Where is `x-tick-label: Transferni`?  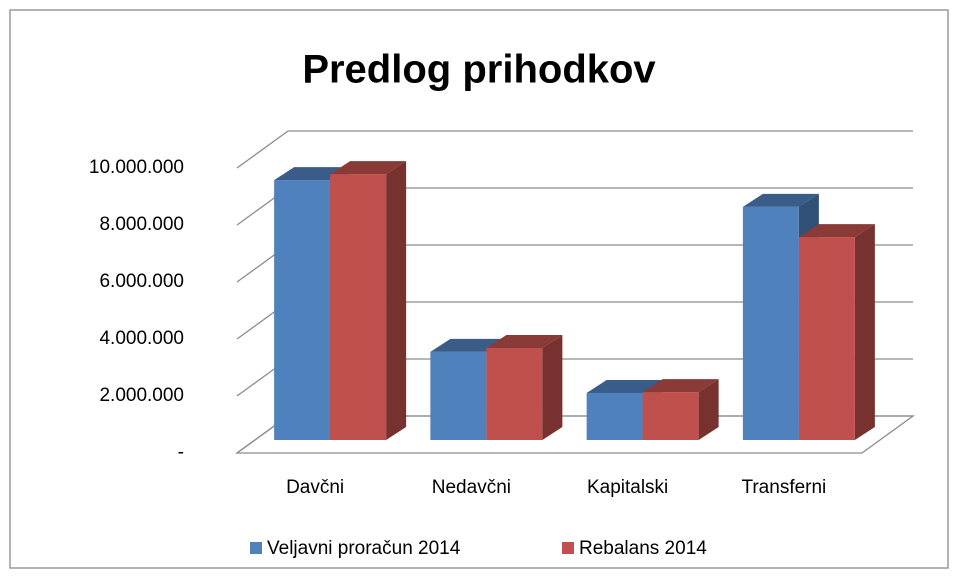
x-tick-label: Transferni is located at coordinates (783, 487).